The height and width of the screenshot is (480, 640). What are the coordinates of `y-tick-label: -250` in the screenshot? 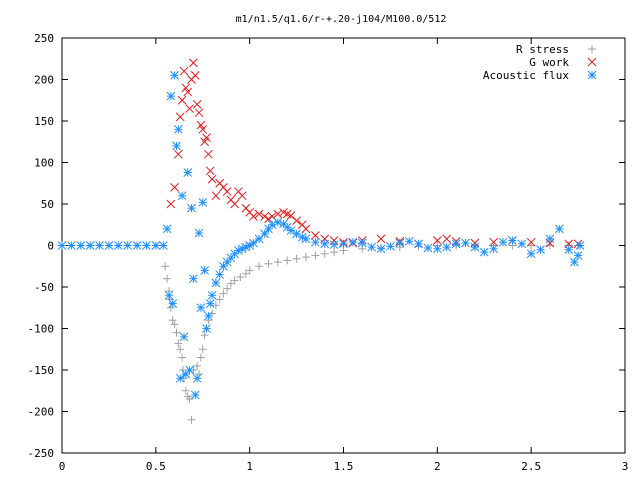 It's located at (41, 453).